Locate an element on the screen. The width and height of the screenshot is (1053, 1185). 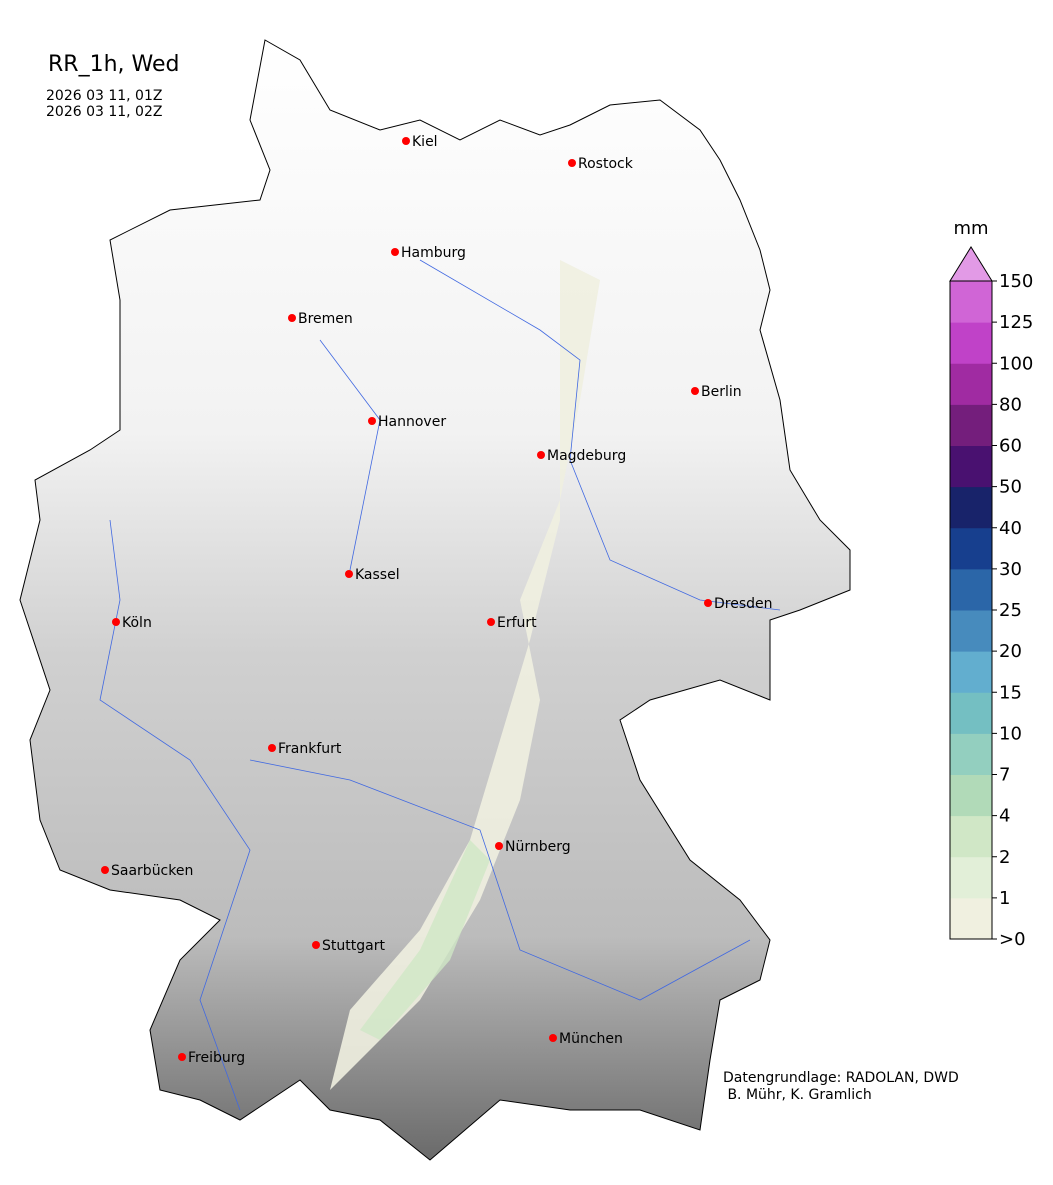
city-label: Berlin is located at coordinates (721, 392).